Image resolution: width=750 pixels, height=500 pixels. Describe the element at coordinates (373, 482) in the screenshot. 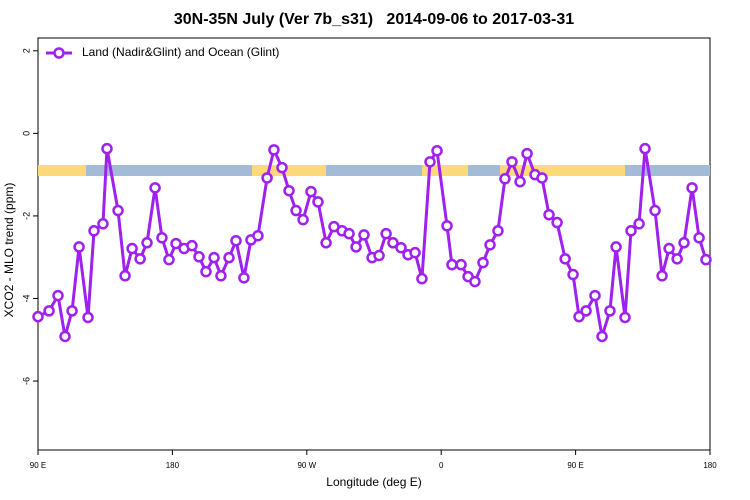

I see `x-axis-label: Longitude (deg E)` at that location.